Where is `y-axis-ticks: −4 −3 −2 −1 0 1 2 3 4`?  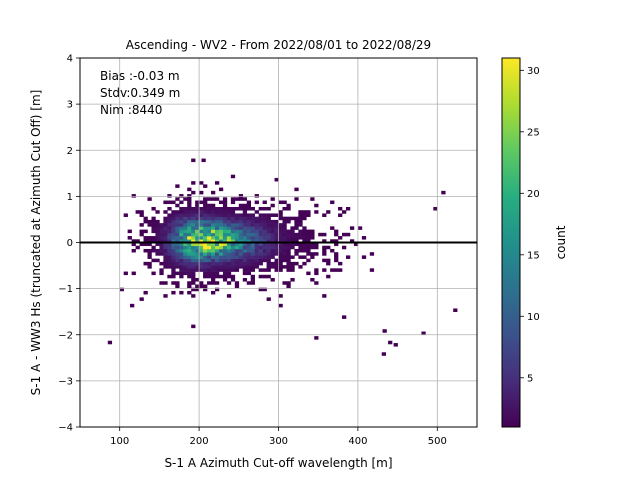 y-axis-ticks: −4 −3 −2 −1 0 1 2 3 4 is located at coordinates (69, 244).